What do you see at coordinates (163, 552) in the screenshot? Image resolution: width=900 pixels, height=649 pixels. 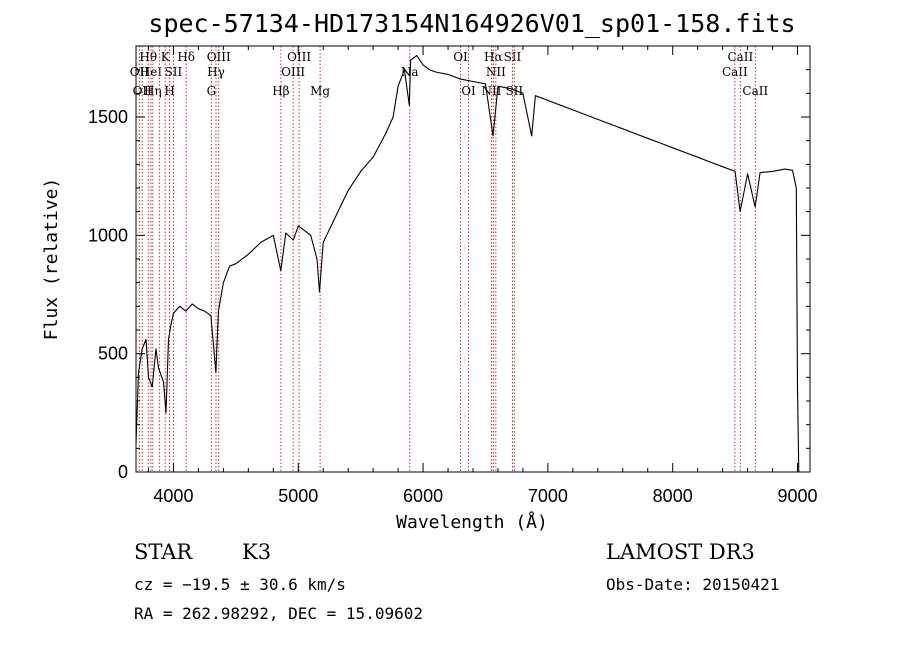 I see `object-type: STAR` at bounding box center [163, 552].